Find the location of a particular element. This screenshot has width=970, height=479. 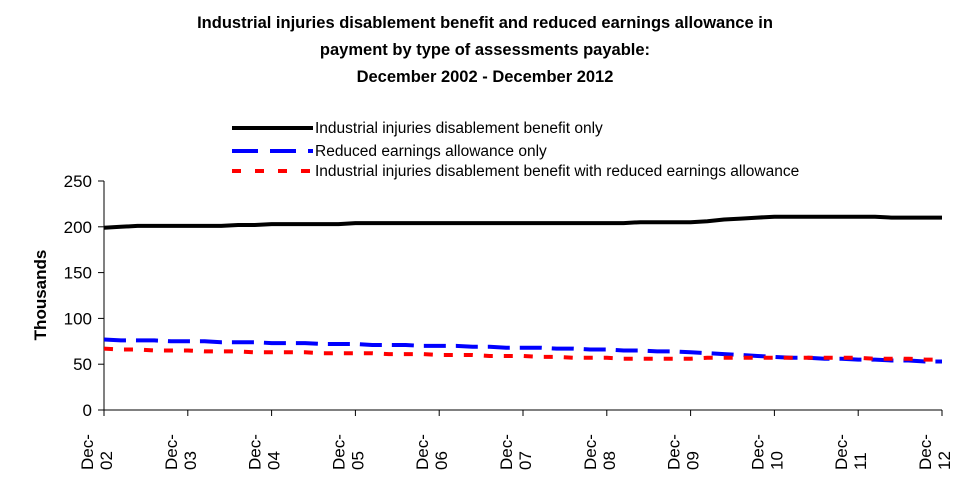

x-tick-label-year: 05 is located at coordinates (357, 460).